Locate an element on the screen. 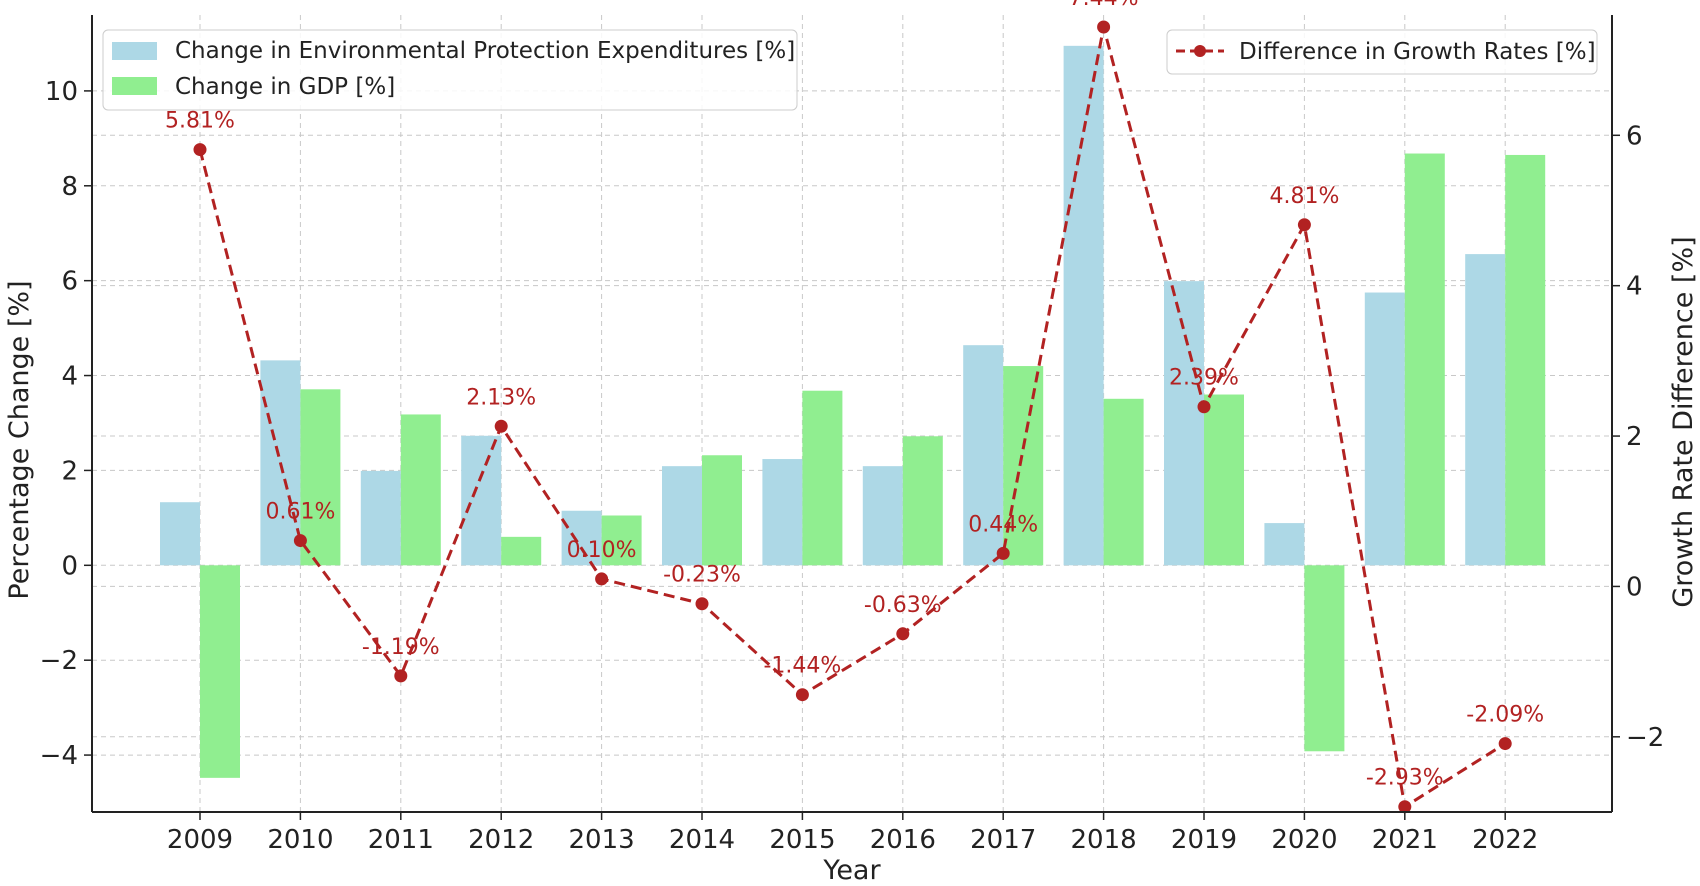 The height and width of the screenshot is (886, 1700). y-tick-label: 8 is located at coordinates (69, 187).